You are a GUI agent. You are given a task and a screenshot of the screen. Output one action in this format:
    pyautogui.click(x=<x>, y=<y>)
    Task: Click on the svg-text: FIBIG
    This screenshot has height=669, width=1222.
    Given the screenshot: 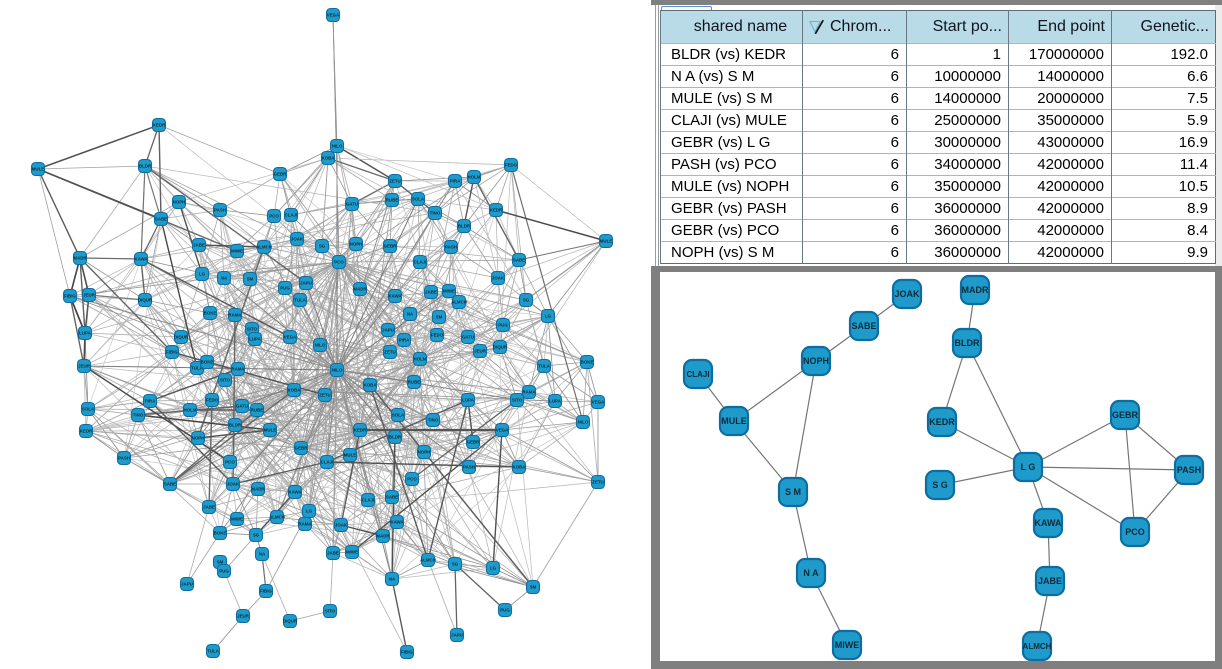 What is the action you would take?
    pyautogui.click(x=266, y=591)
    